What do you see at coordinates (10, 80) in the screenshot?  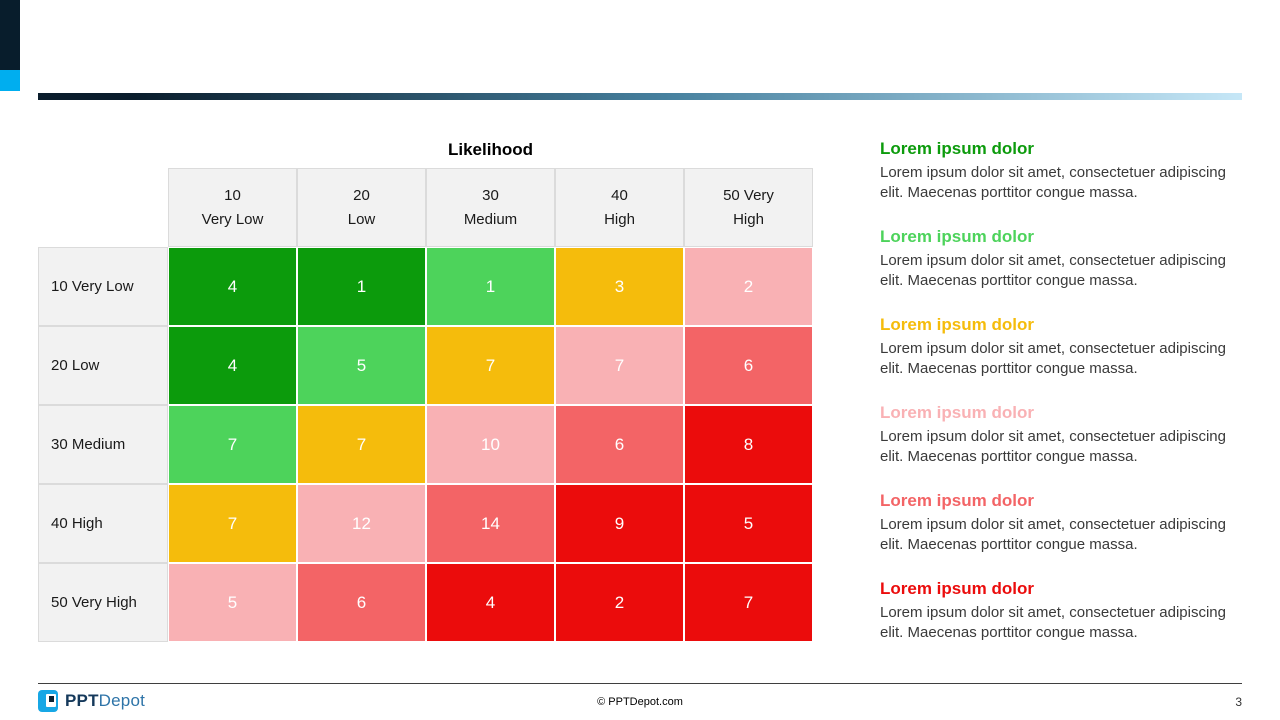 I see `corner-accent-cyan` at bounding box center [10, 80].